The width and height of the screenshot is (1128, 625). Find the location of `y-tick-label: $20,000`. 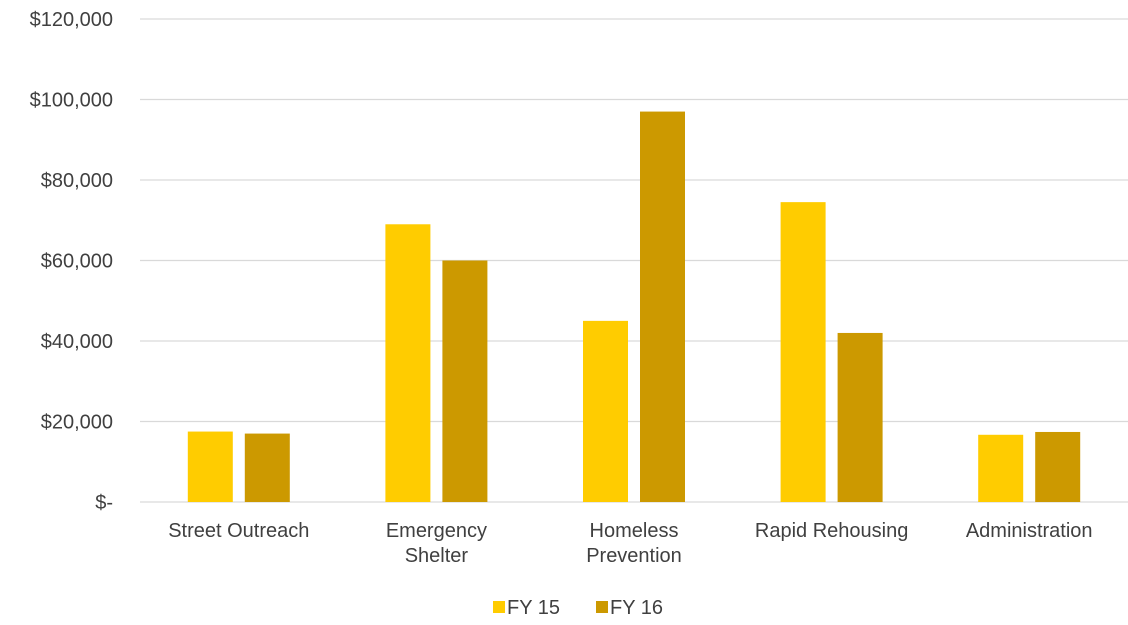

y-tick-label: $20,000 is located at coordinates (77, 423).